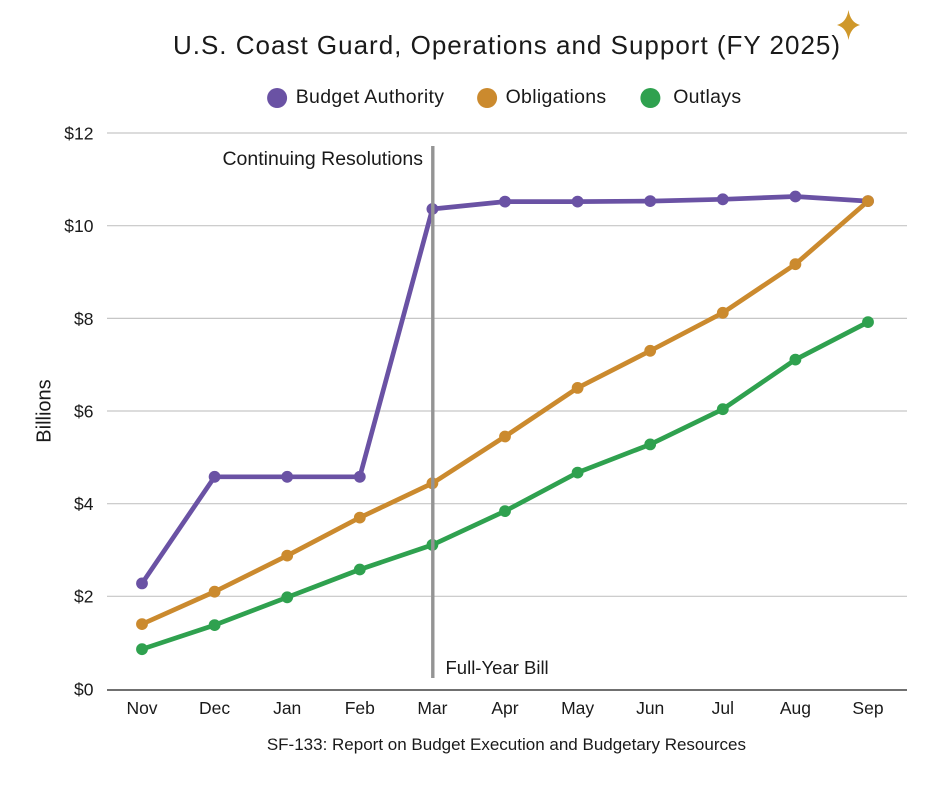 Image resolution: width=940 pixels, height=788 pixels. Describe the element at coordinates (84, 689) in the screenshot. I see `svg-text: $0` at that location.